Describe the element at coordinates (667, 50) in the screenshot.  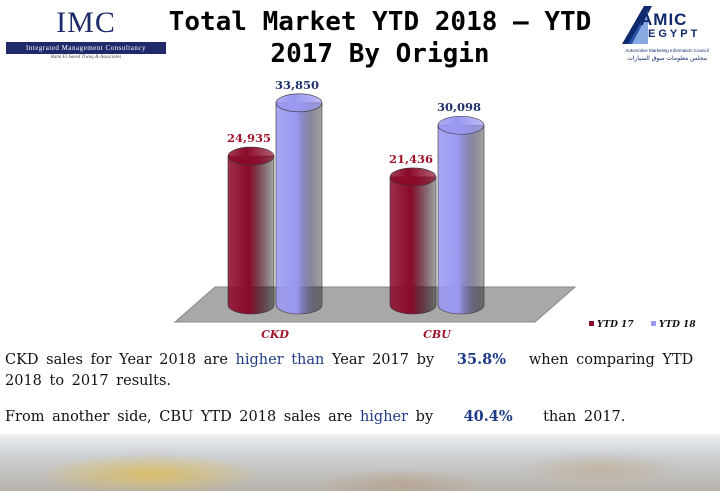
I see `amic-logo-subtitle: Automotive Marketing Information Council` at that location.